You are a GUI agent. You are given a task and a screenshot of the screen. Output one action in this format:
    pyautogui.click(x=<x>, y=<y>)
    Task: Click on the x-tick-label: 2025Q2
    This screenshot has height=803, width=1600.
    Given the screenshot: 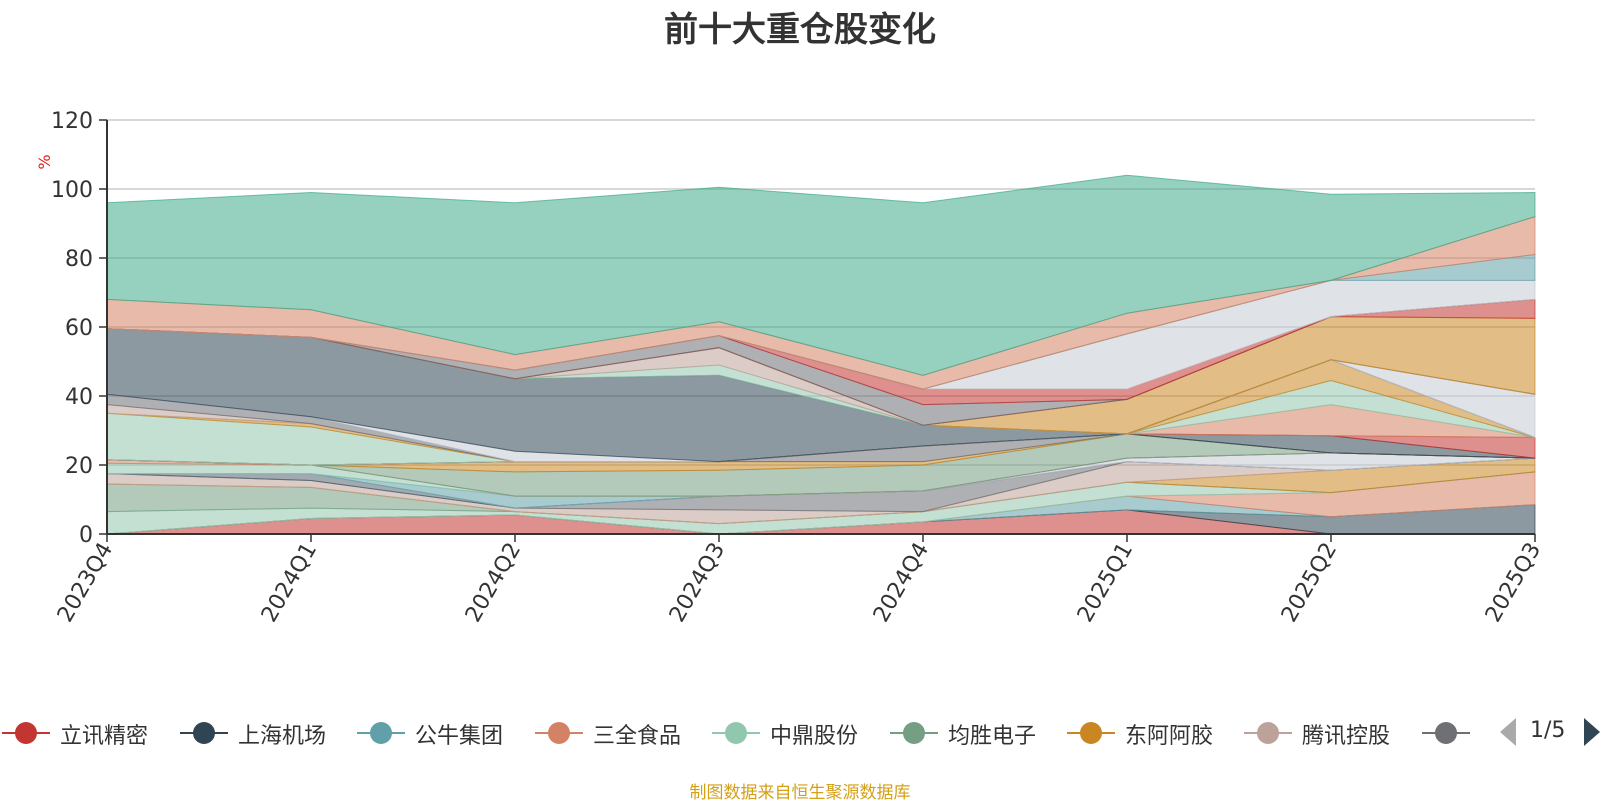 What is the action you would take?
    pyautogui.click(x=1309, y=583)
    